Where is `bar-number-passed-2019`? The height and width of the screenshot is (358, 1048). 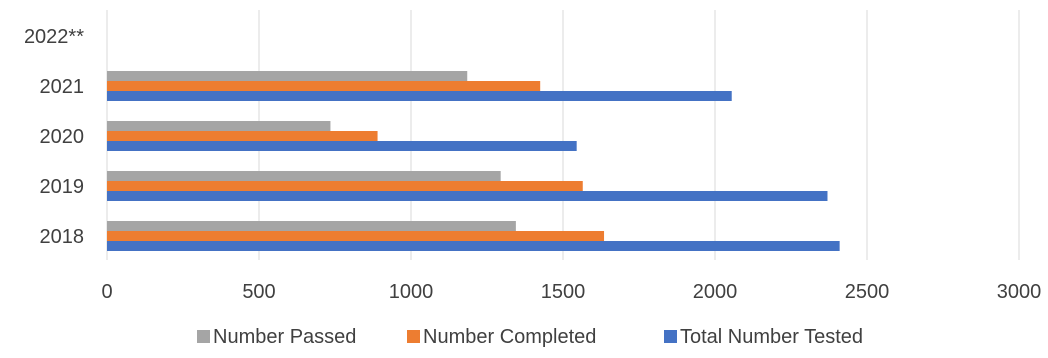
bar-number-passed-2019 is located at coordinates (304, 176).